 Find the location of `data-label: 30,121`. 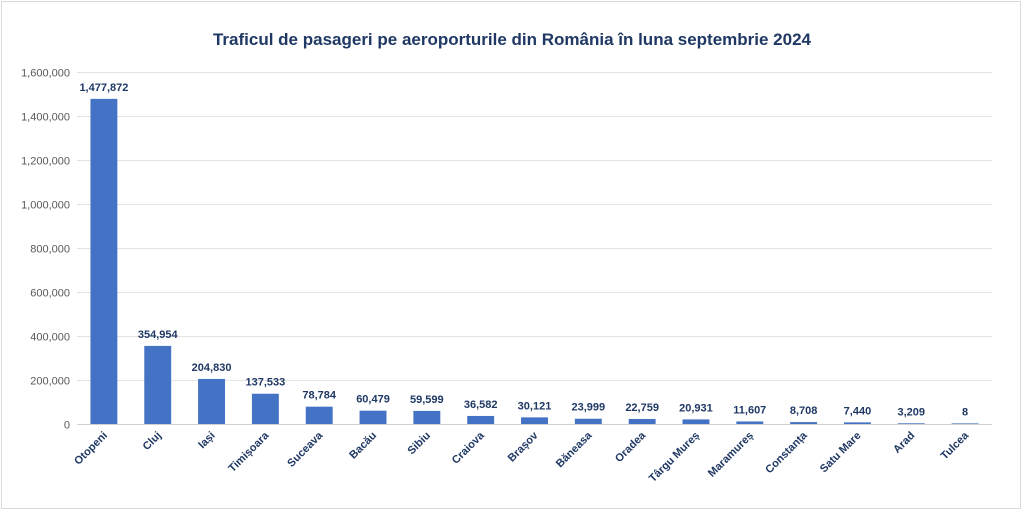

data-label: 30,121 is located at coordinates (535, 406).